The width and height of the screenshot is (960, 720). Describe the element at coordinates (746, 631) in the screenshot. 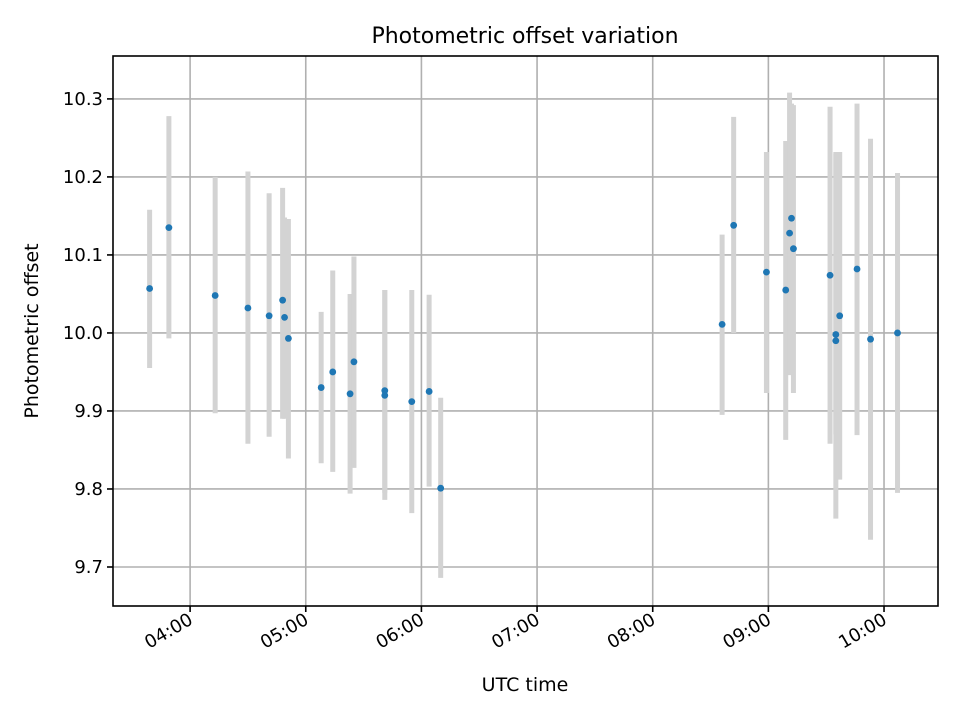

I see `x-tick-label: 09:00` at that location.